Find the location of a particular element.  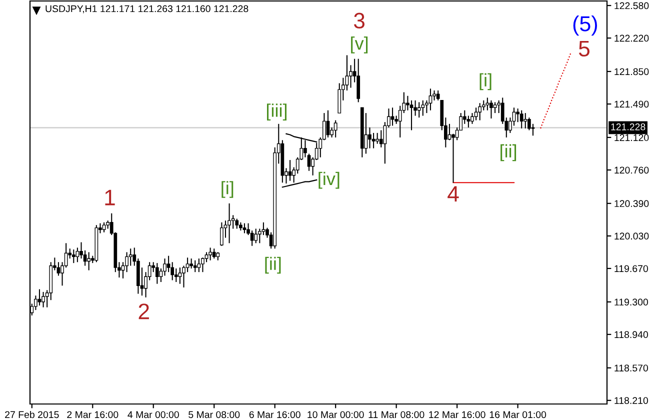

y-tick-label: 118.570 is located at coordinates (631, 368).